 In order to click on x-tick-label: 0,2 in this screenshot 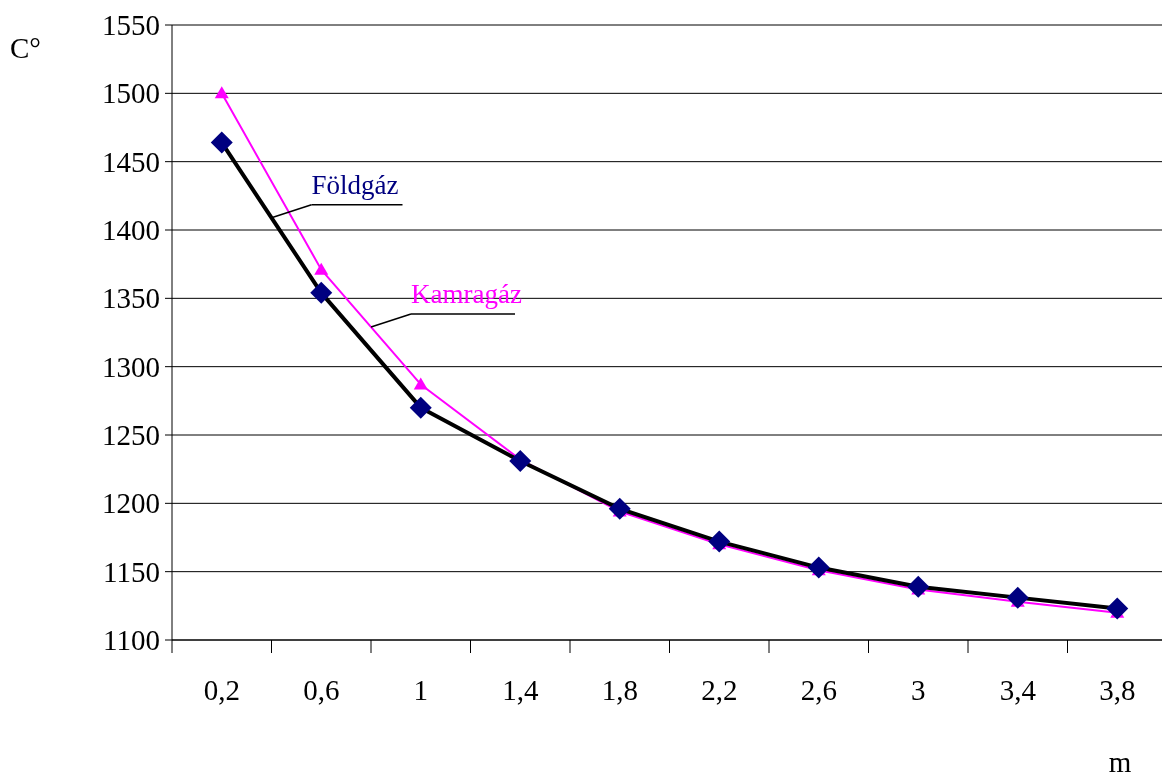, I will do `click(221, 690)`.